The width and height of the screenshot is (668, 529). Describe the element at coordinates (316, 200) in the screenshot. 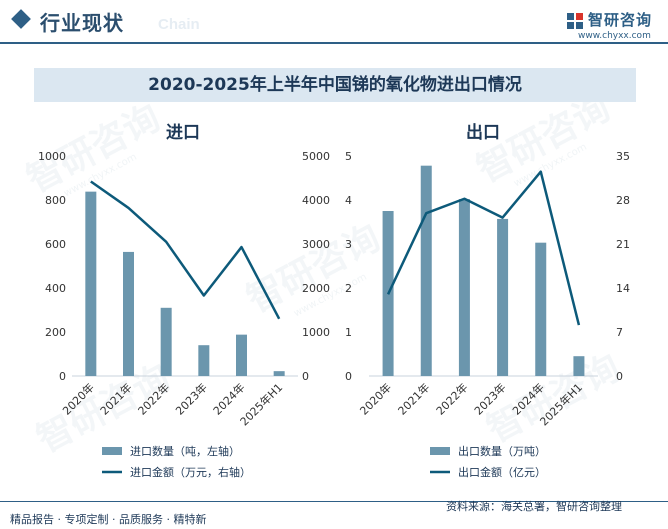

I see `y-right-tick-label: 4000` at that location.